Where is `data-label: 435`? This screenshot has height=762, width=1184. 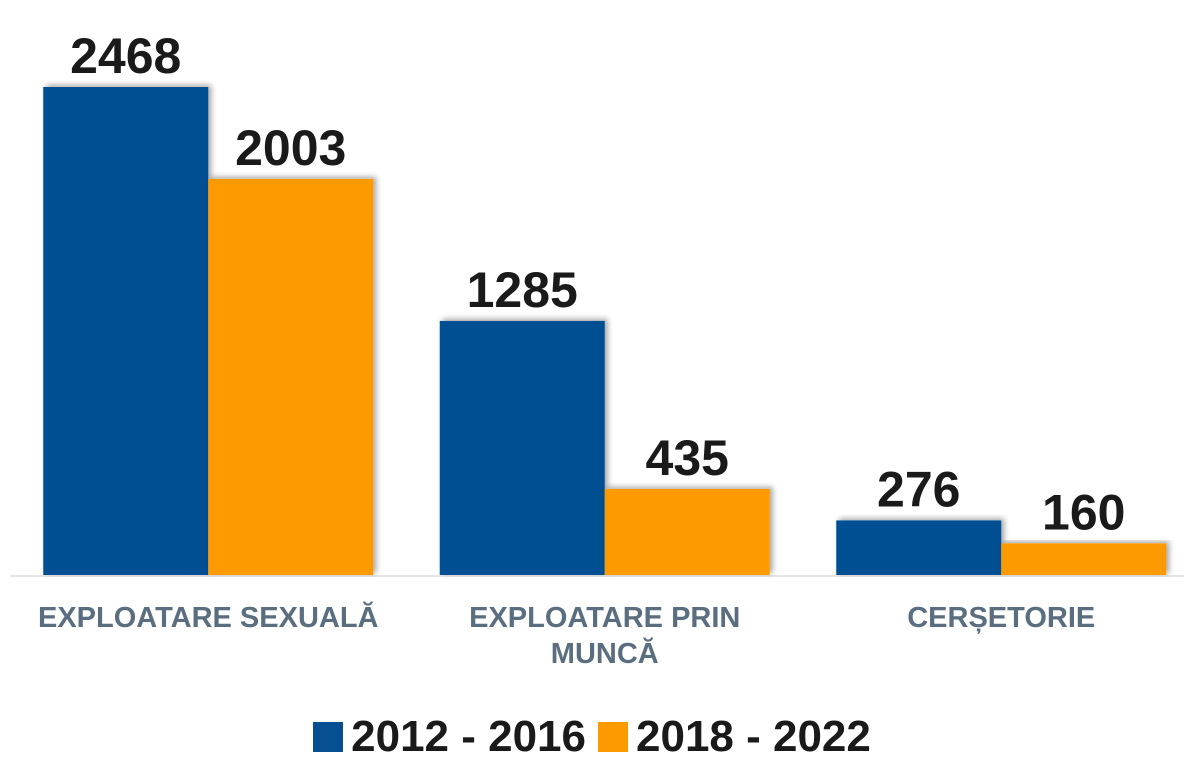
data-label: 435 is located at coordinates (687, 458).